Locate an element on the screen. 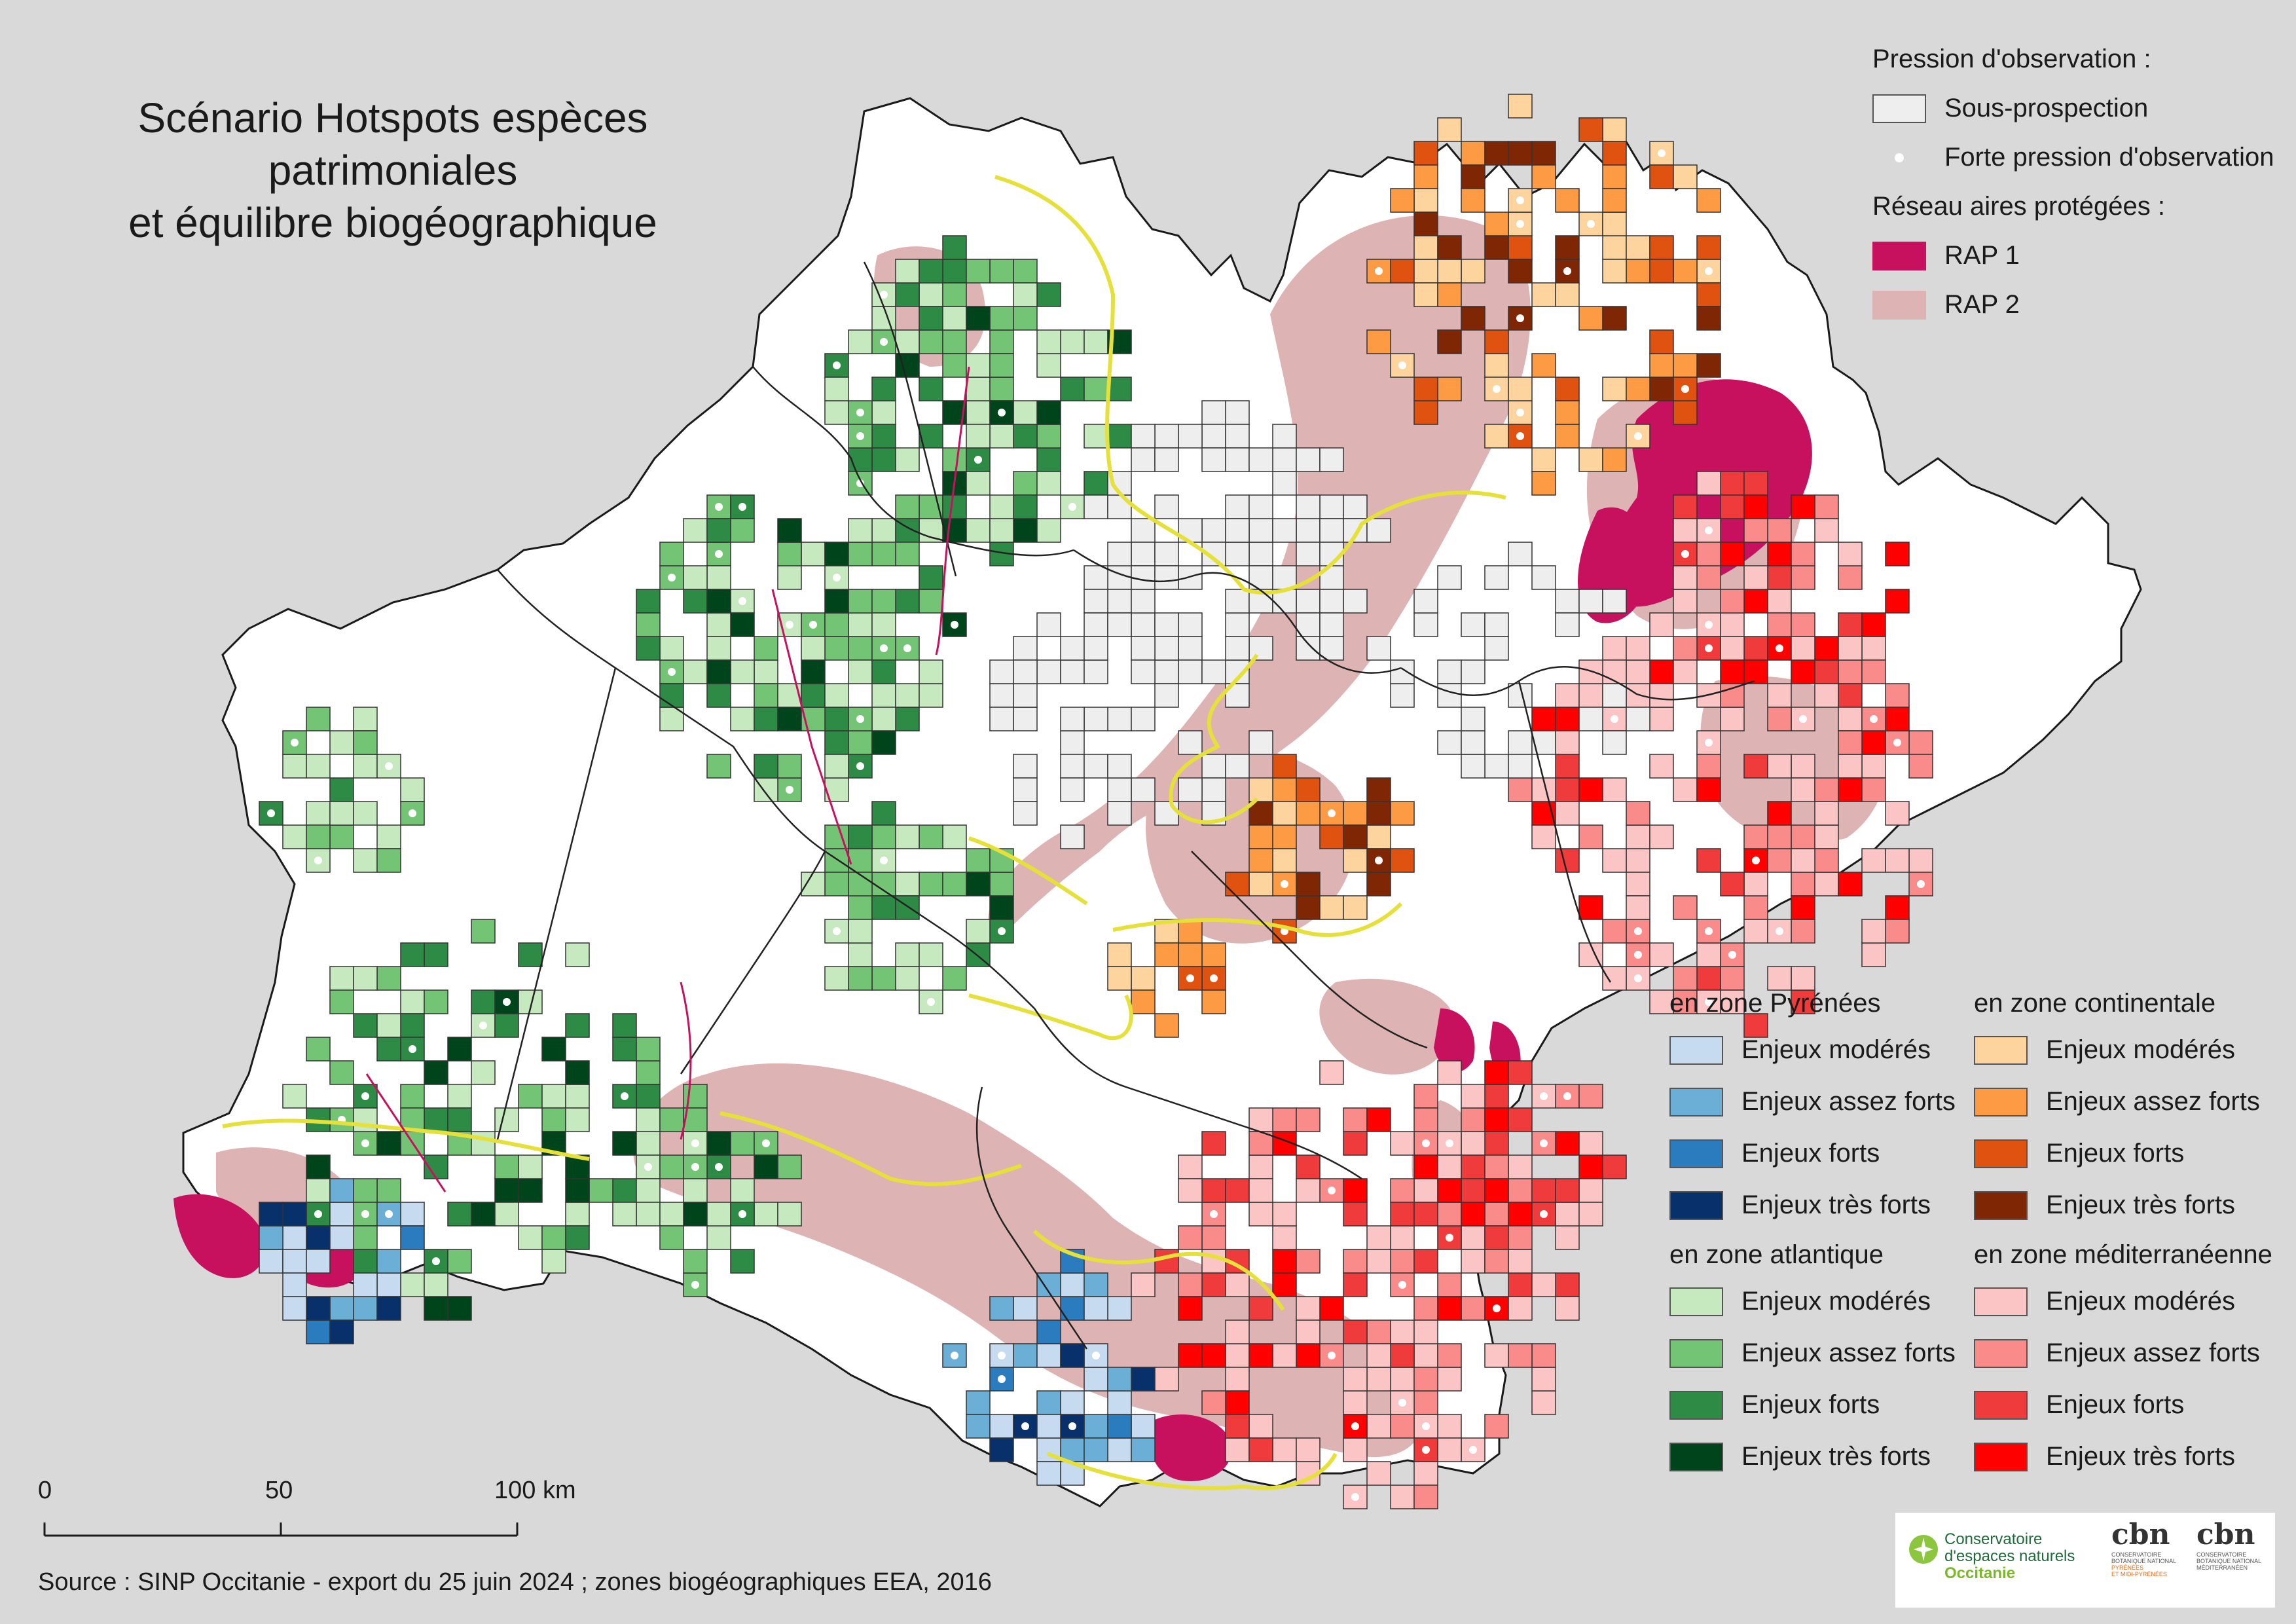 Image resolution: width=2296 pixels, height=1624 pixels. cbn-med-mark: cbn is located at coordinates (2225, 1534).